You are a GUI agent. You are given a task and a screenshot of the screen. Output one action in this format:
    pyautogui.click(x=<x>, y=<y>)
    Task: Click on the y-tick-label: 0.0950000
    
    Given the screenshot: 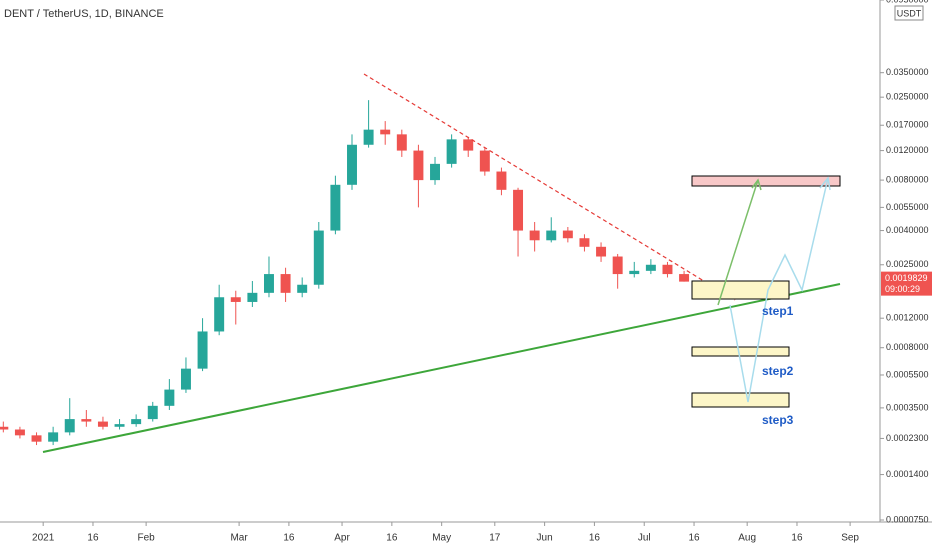 What is the action you would take?
    pyautogui.click(x=907, y=2)
    